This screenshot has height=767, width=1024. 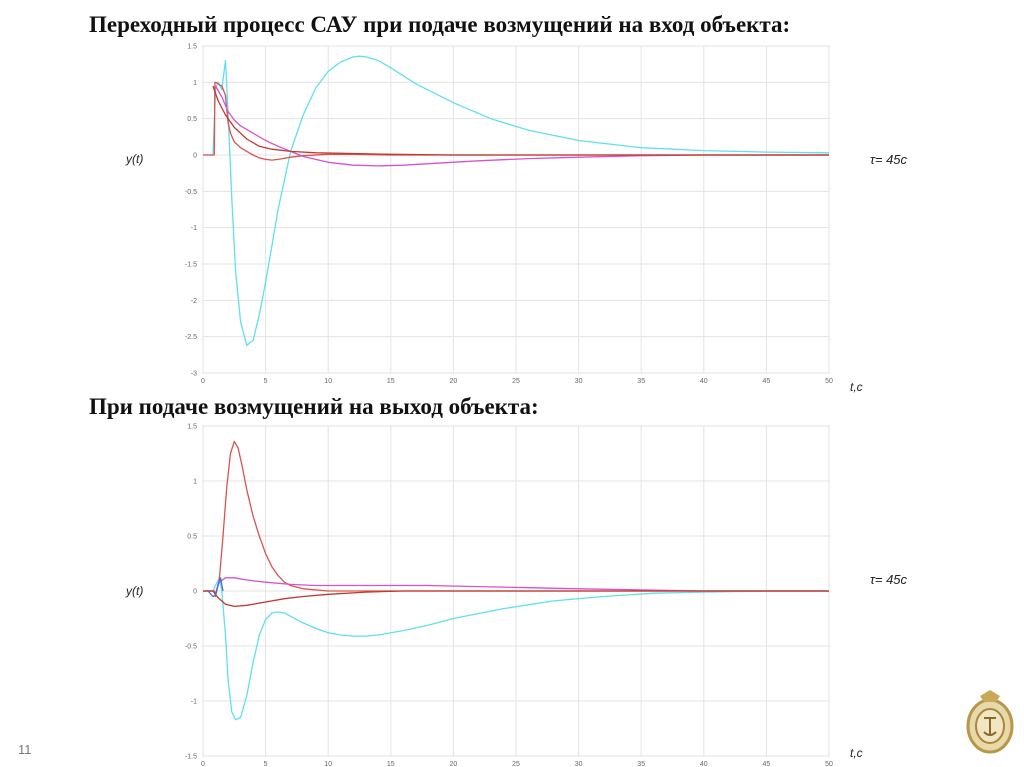 What do you see at coordinates (314, 406) in the screenshot?
I see `slide-title-bottom: При подаче возмущений на выход объекта:` at bounding box center [314, 406].